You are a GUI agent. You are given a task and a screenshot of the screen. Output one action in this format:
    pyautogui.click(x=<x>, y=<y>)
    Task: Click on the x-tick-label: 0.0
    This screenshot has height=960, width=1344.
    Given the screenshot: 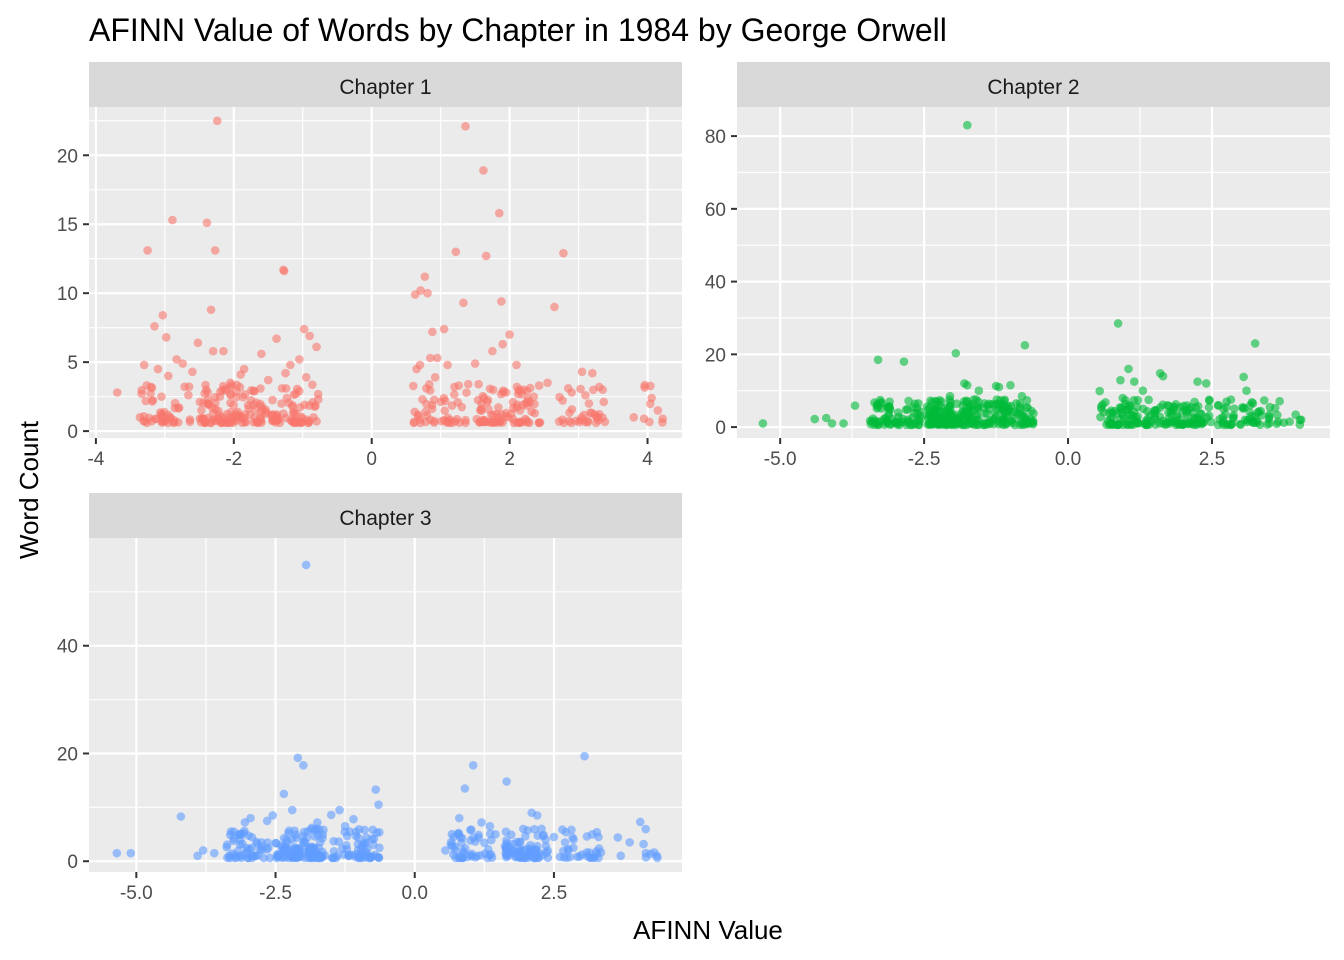 What is the action you would take?
    pyautogui.click(x=1068, y=459)
    